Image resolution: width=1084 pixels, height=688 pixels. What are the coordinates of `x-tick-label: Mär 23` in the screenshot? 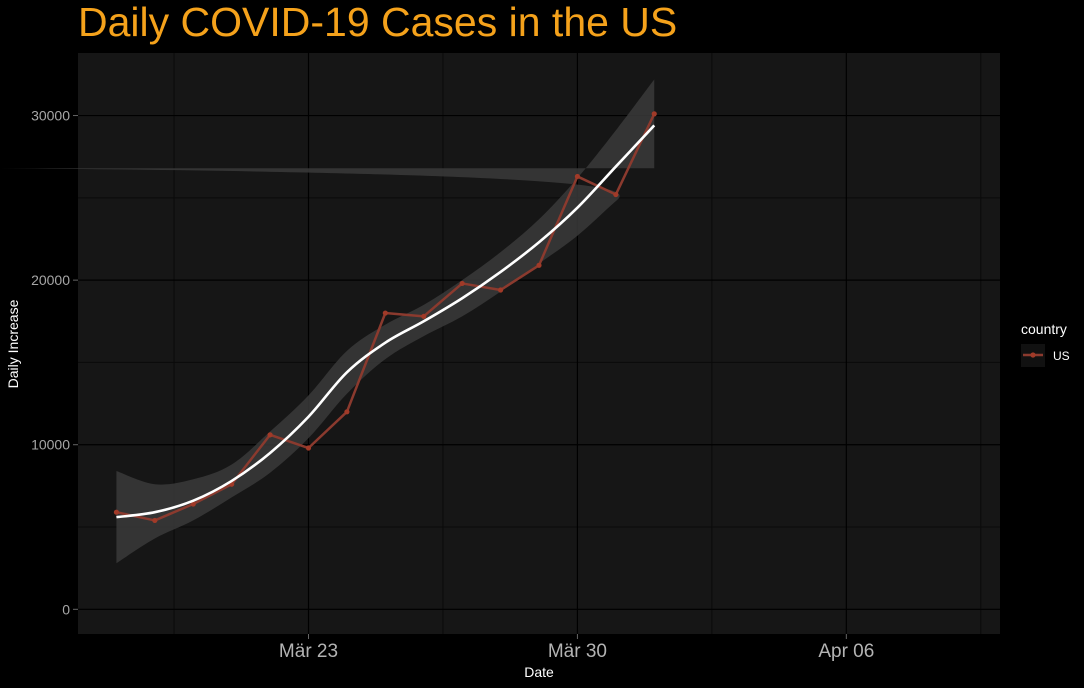 It's located at (308, 651).